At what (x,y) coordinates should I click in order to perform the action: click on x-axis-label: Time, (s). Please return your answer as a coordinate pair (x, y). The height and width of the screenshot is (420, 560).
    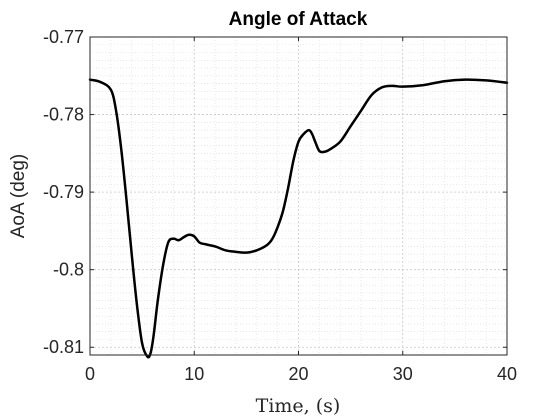
    Looking at the image, I should click on (298, 406).